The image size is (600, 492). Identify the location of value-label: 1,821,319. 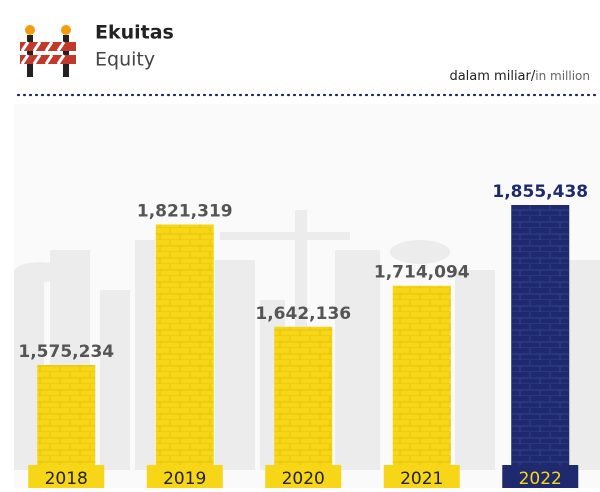
(185, 211).